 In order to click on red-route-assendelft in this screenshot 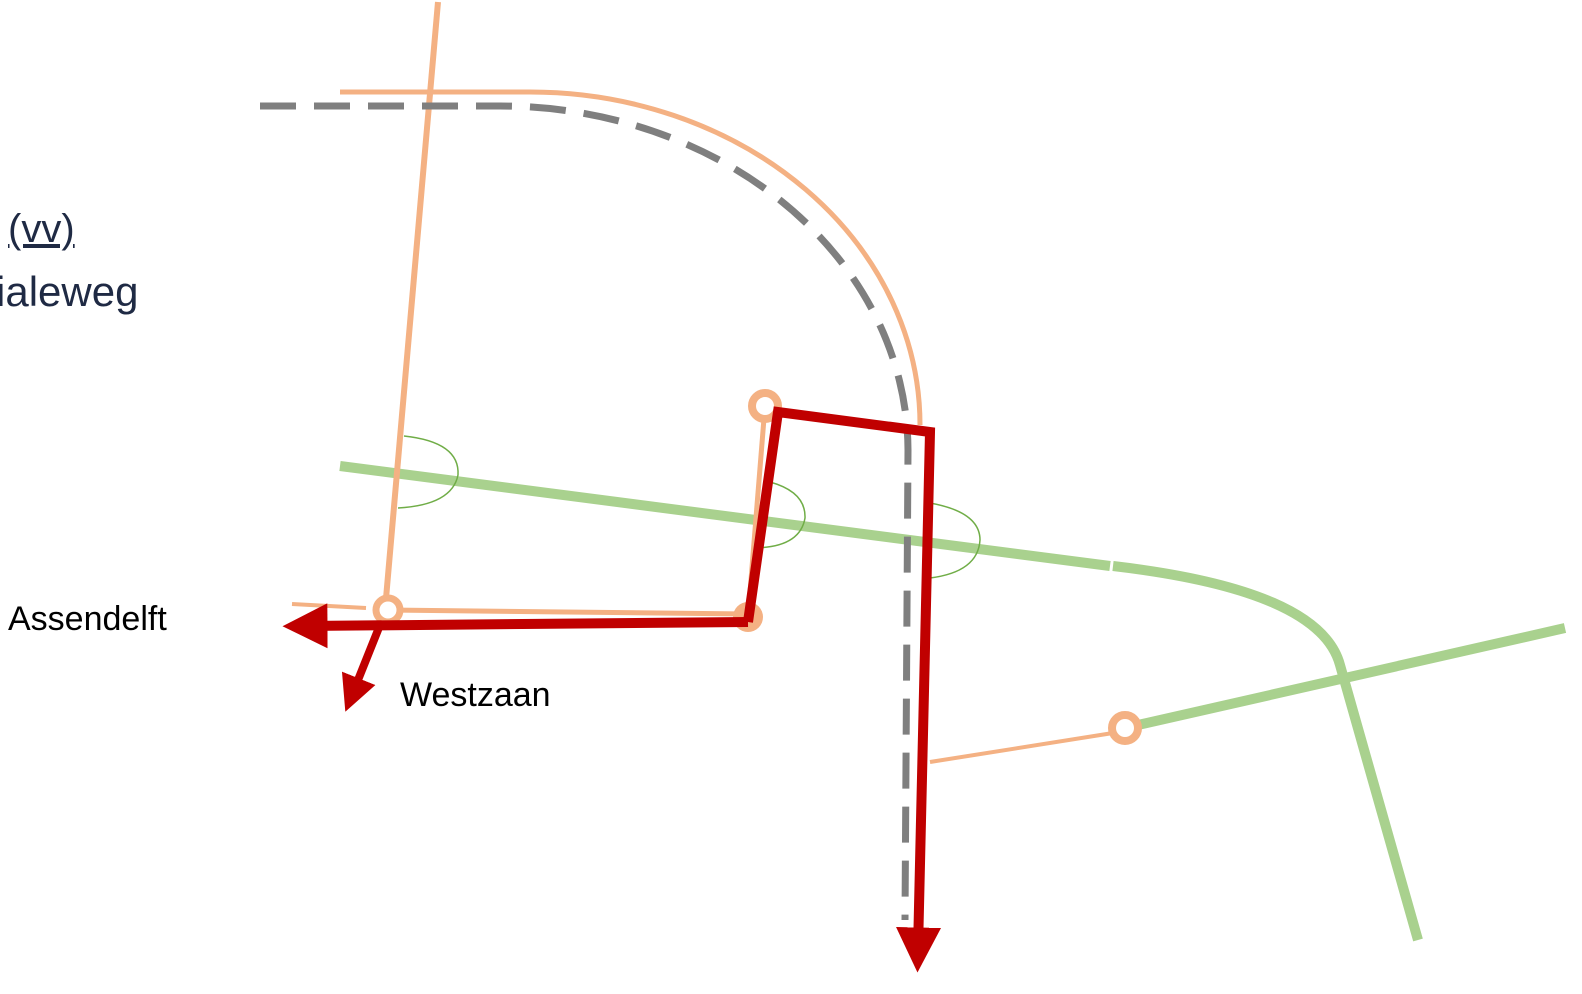, I will do `click(515, 626)`.